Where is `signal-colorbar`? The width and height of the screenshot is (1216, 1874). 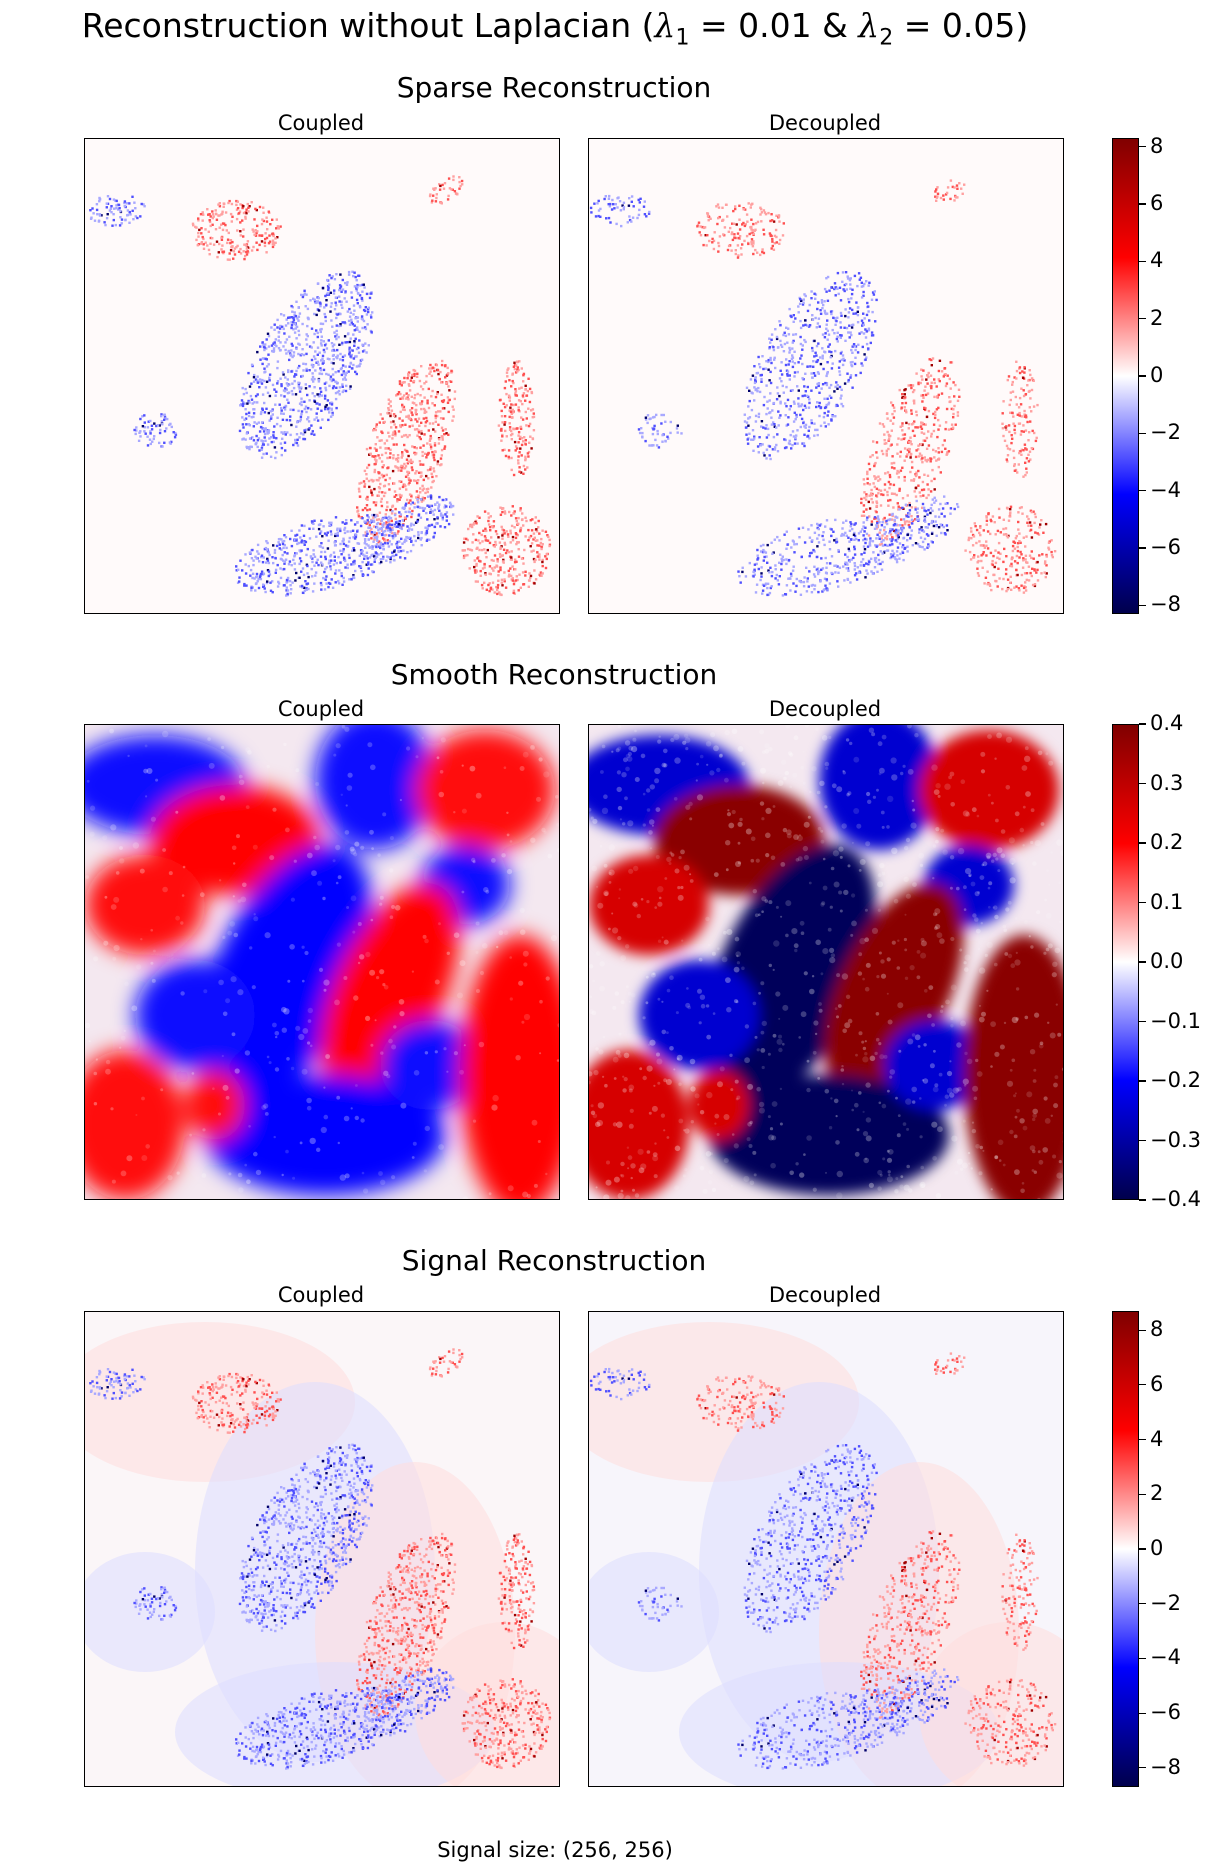
signal-colorbar is located at coordinates (1125, 1549).